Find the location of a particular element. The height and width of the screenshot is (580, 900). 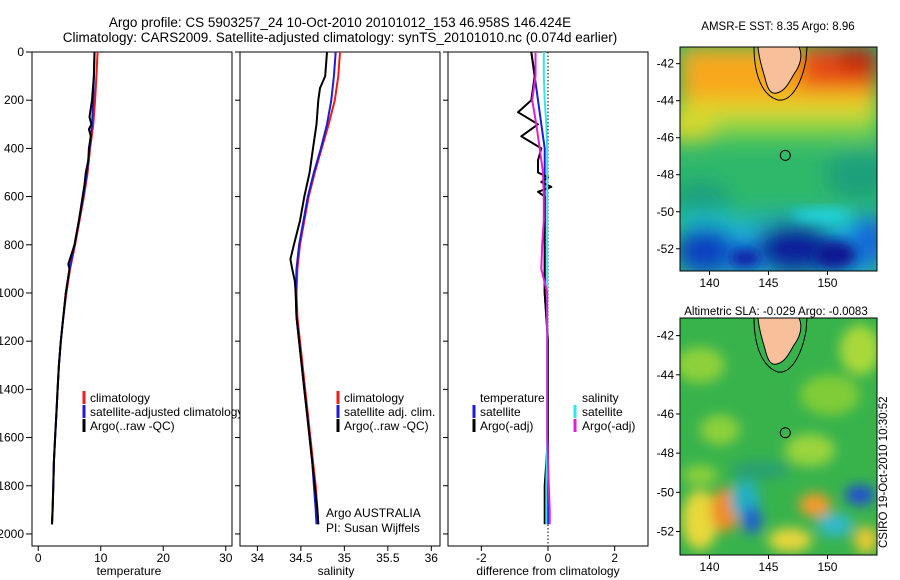

legend-label-satellite-adjusted: satellite-adjusted climatology is located at coordinates (166, 412).